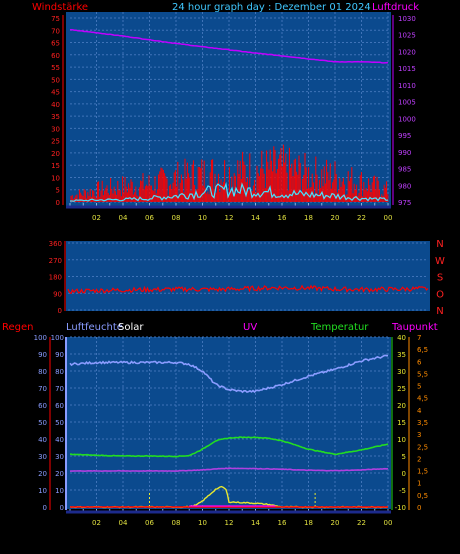 This screenshot has height=554, width=460. What do you see at coordinates (55, 278) in the screenshot?
I see `y-left-tick-label: 180` at bounding box center [55, 278].